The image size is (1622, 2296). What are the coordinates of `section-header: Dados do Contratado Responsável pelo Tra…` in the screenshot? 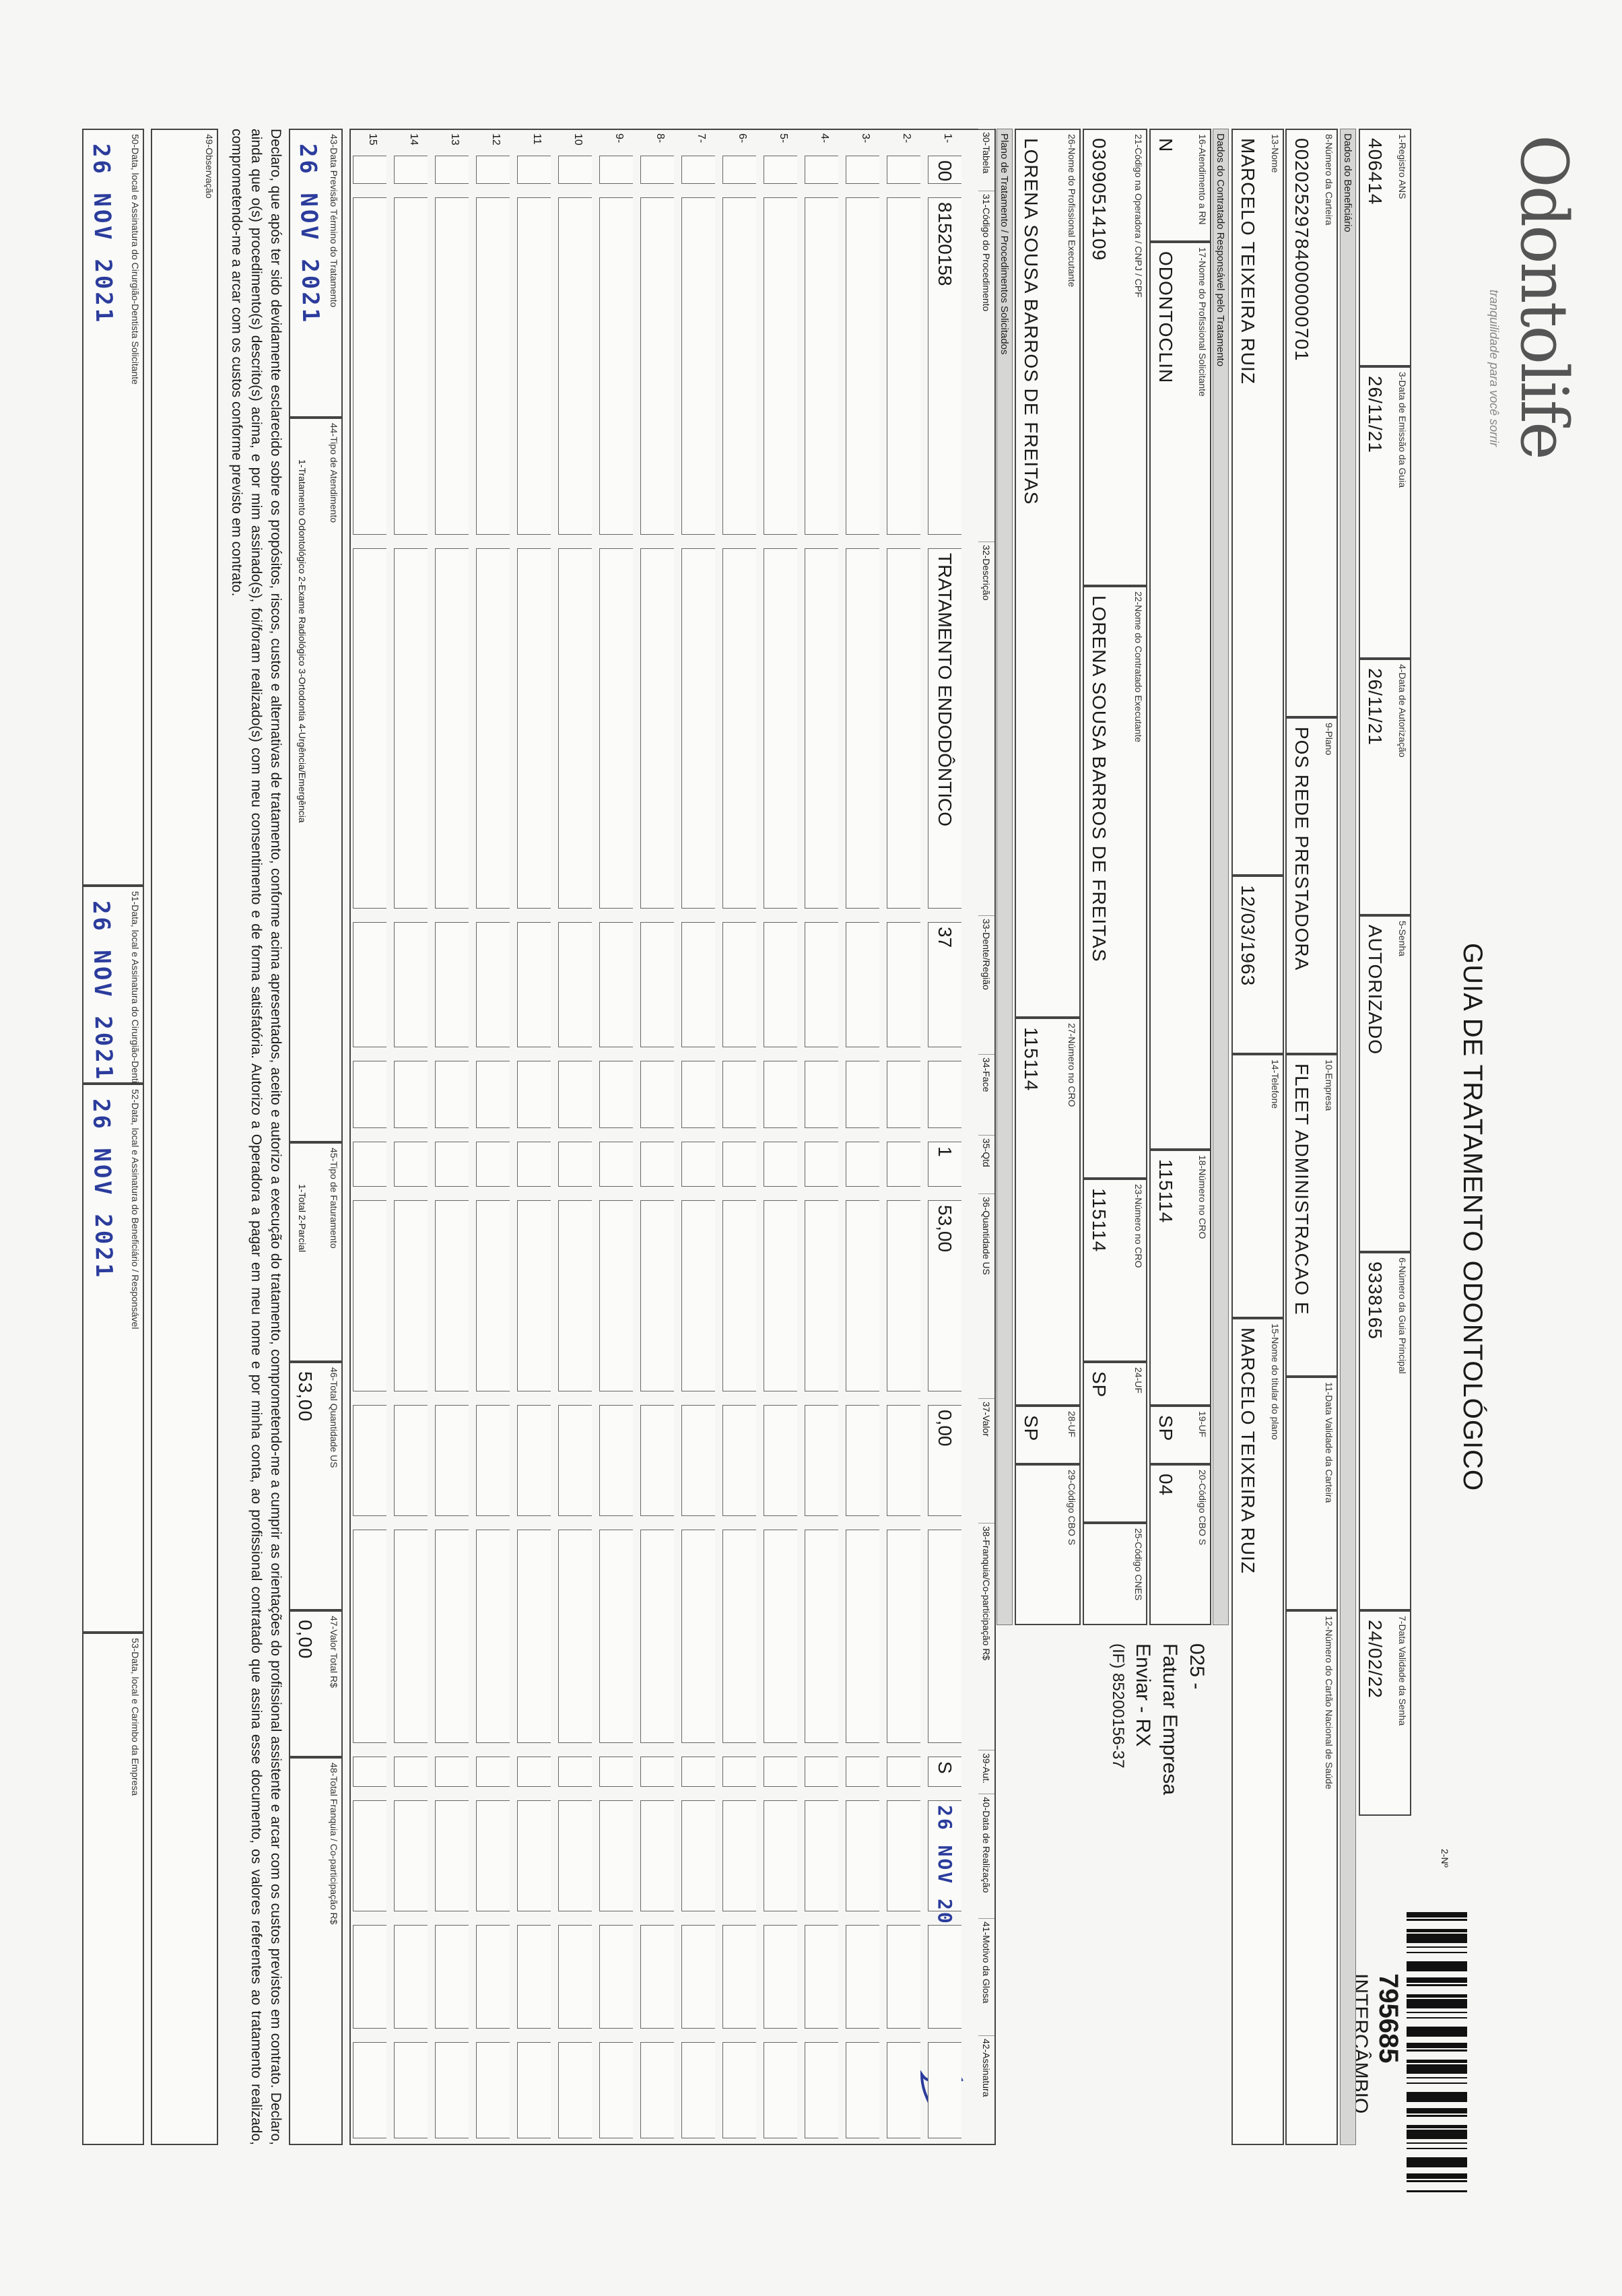 It's located at (1221, 877).